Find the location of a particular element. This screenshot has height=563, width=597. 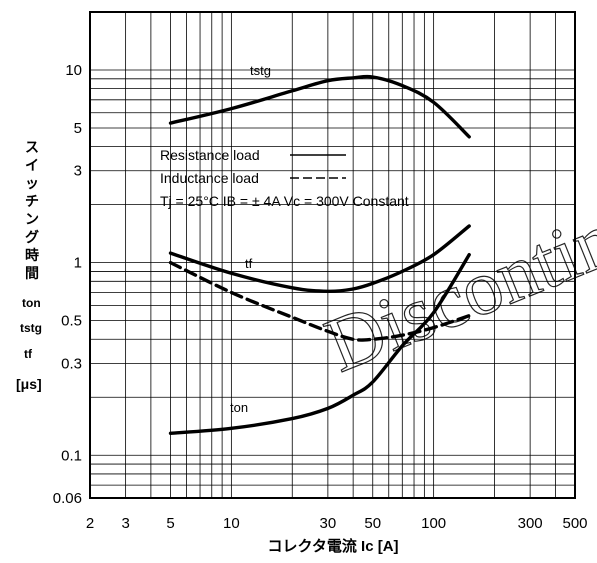

y-tick-label: 10 is located at coordinates (73, 70).